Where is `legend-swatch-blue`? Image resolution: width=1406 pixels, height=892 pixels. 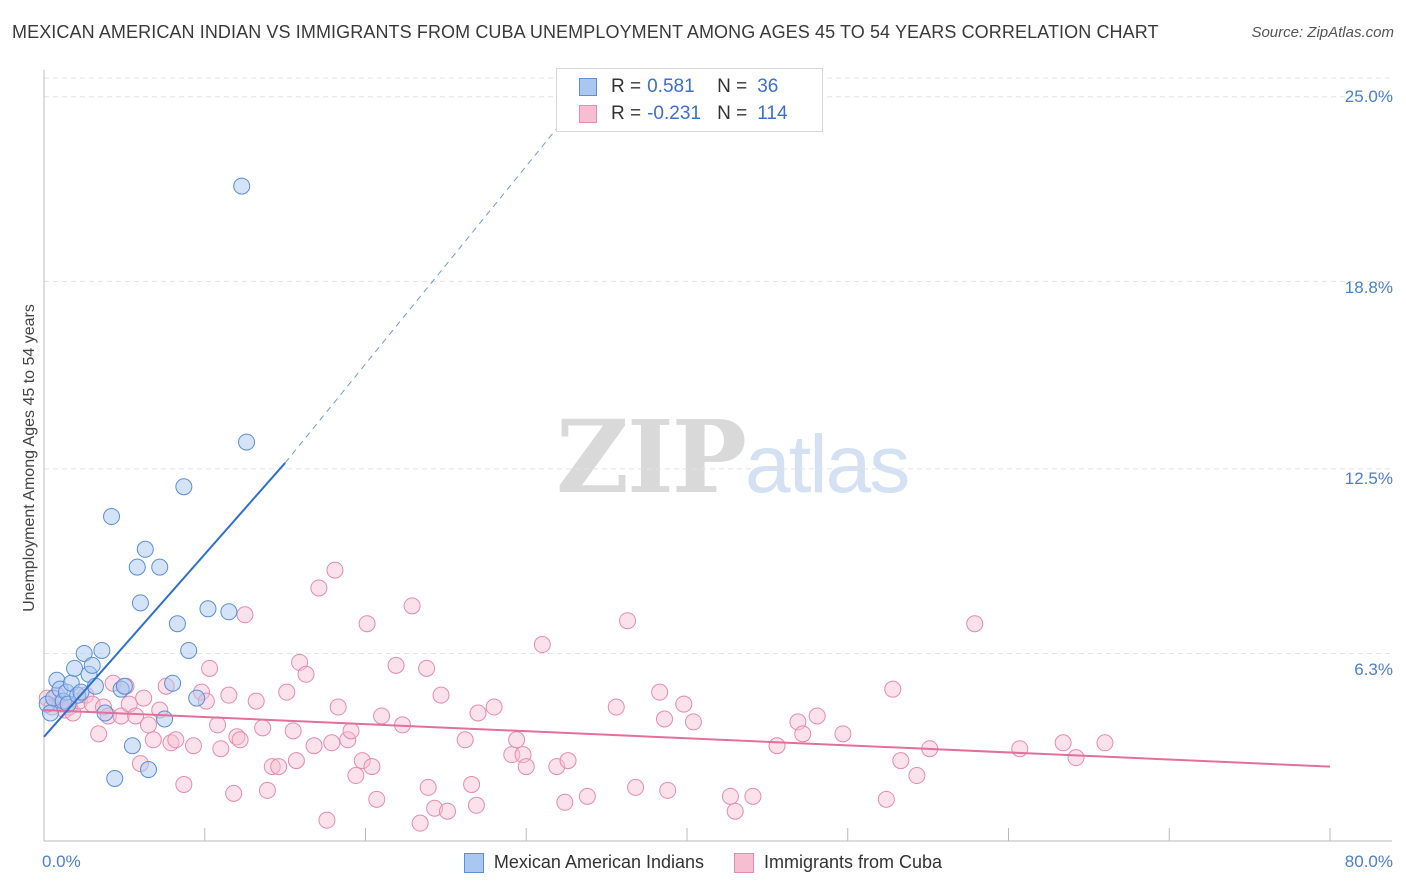
legend-swatch-blue is located at coordinates (588, 87).